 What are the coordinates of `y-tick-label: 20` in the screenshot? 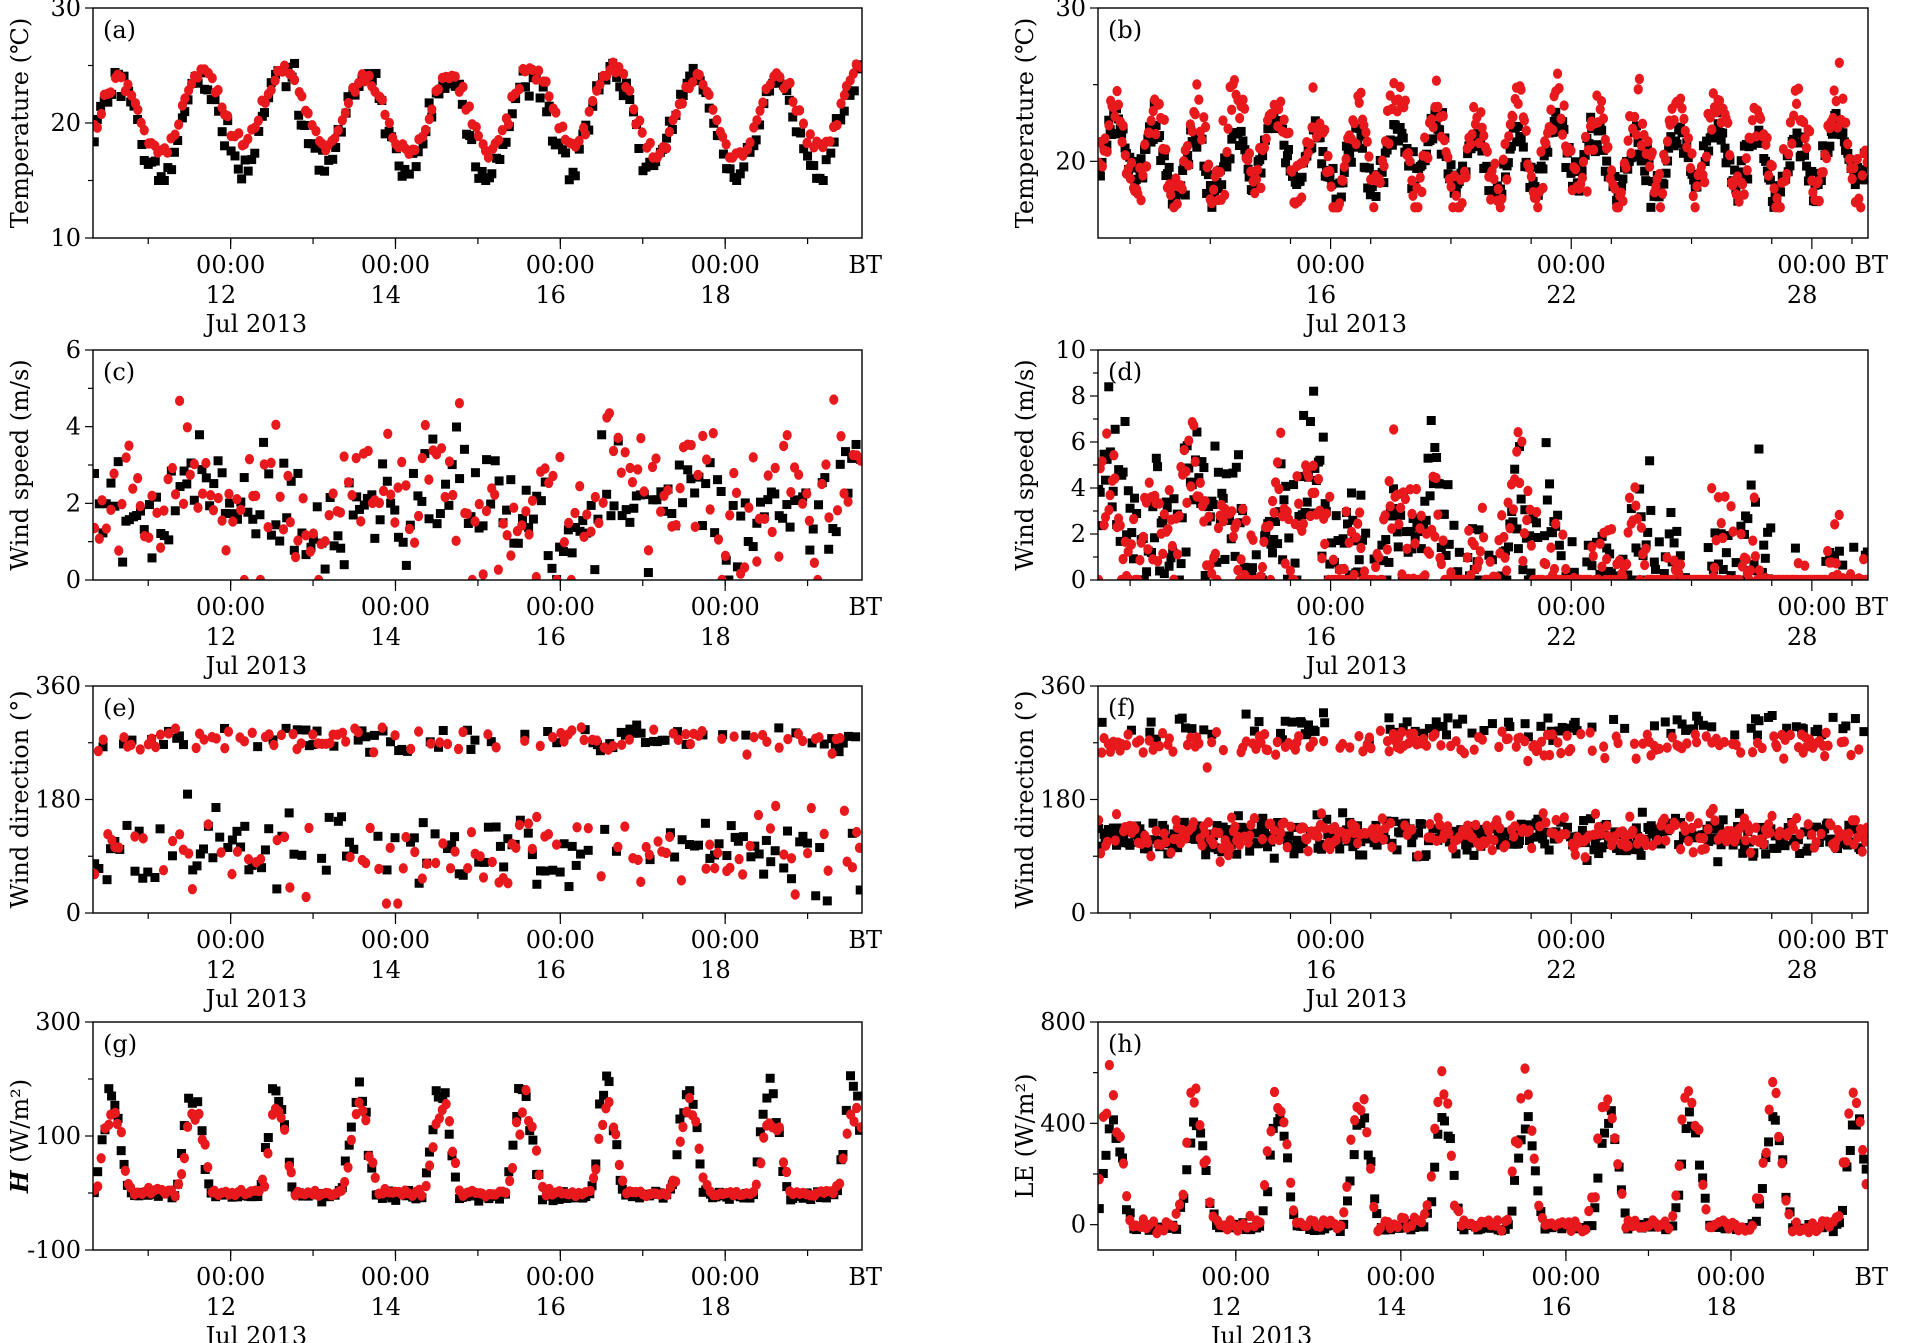 It's located at (1070, 161).